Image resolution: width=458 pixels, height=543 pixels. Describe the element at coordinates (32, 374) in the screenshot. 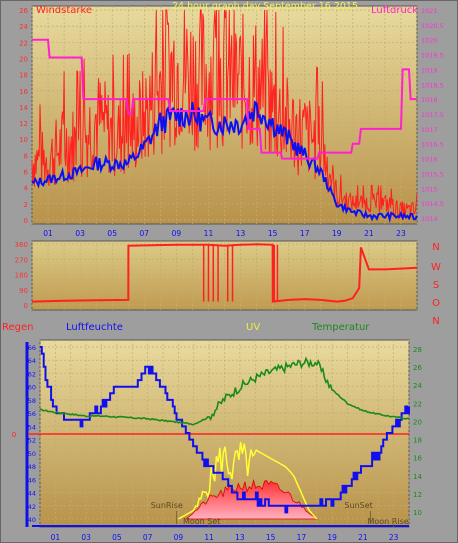

I see `humidity-axis-tick-label: 62` at that location.